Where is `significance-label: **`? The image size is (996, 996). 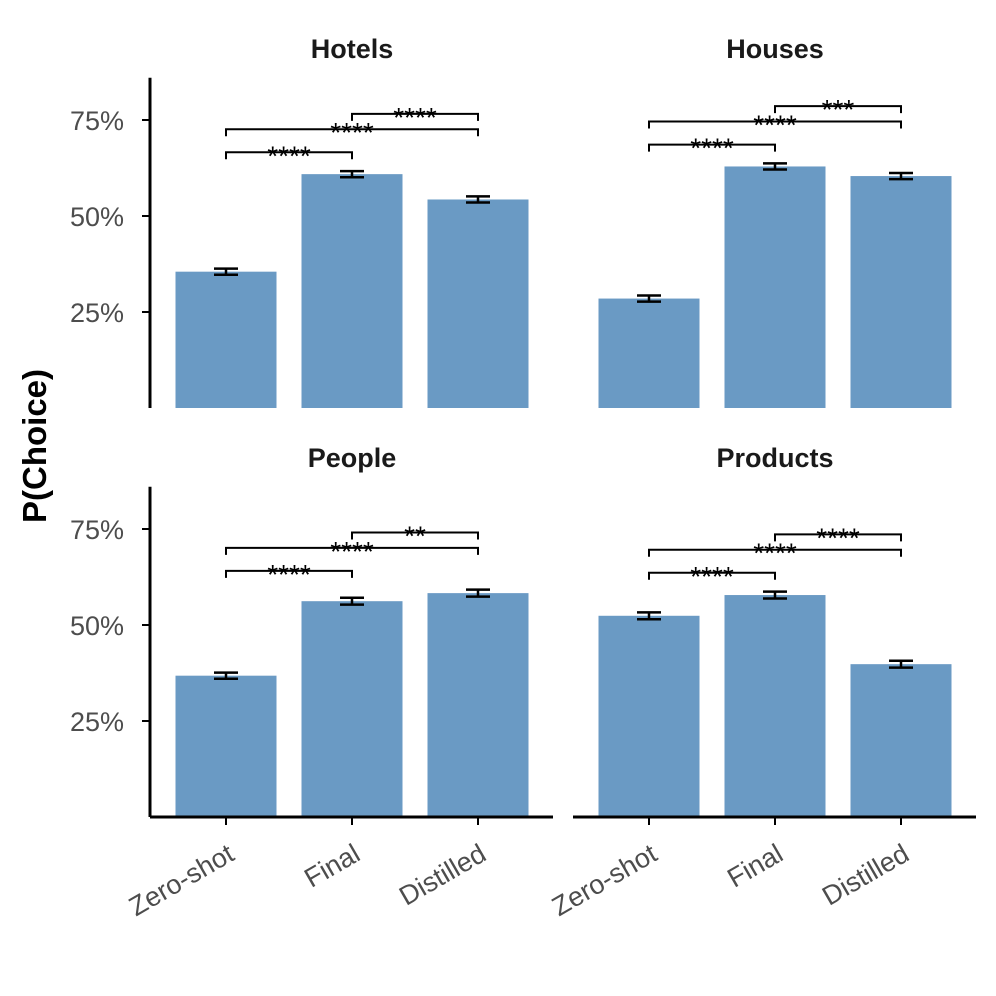 significance-label: ** is located at coordinates (415, 535).